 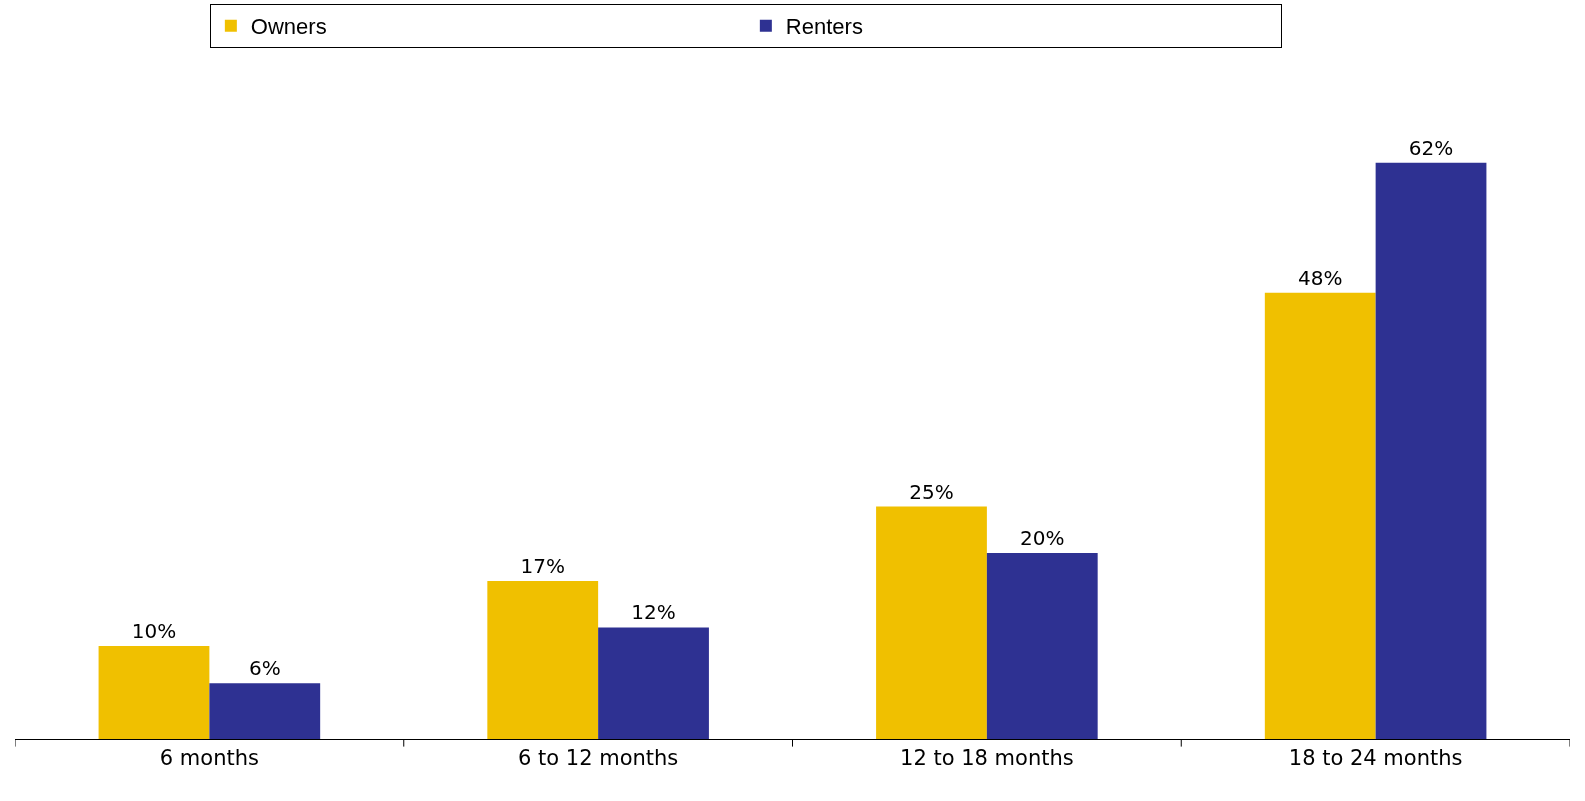 I want to click on x-tick-label: 6 months, so click(x=209, y=758).